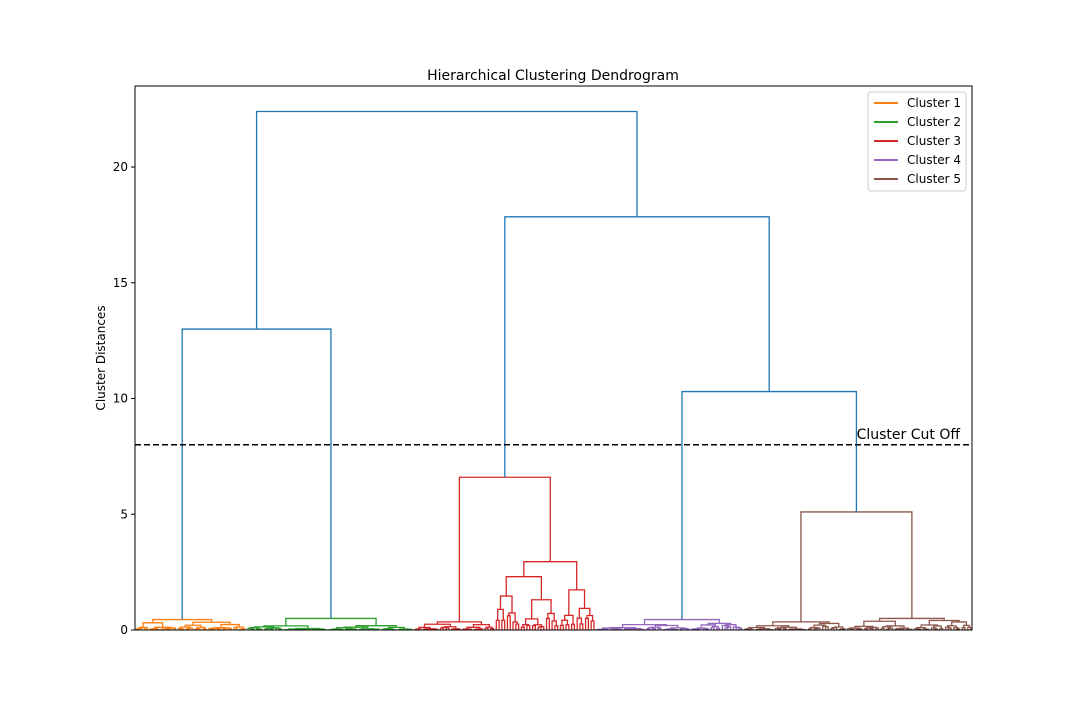 The height and width of the screenshot is (720, 1080). What do you see at coordinates (124, 514) in the screenshot?
I see `y-tick-label: 5` at bounding box center [124, 514].